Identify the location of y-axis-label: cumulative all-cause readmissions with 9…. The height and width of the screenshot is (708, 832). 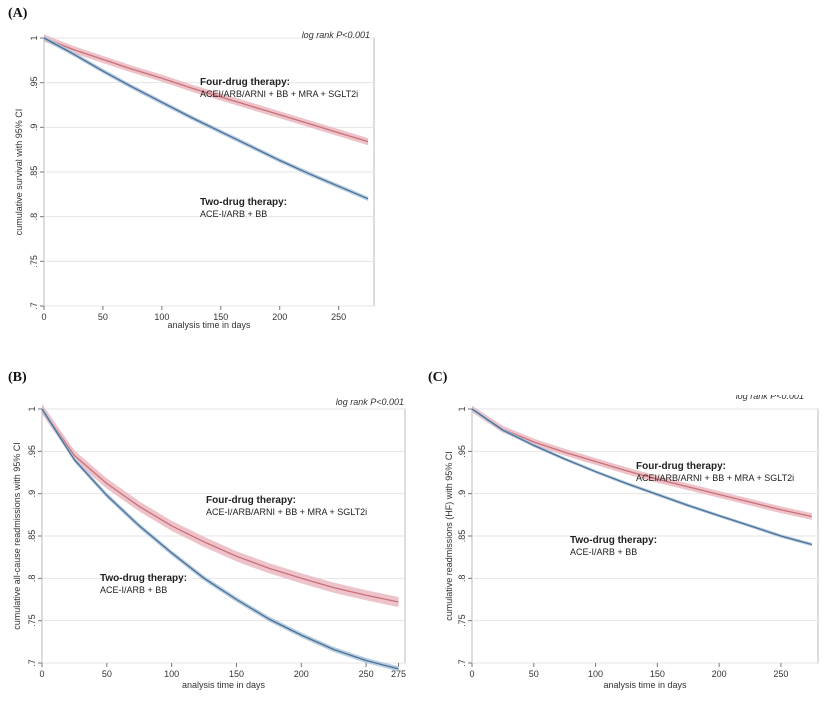
(17, 536).